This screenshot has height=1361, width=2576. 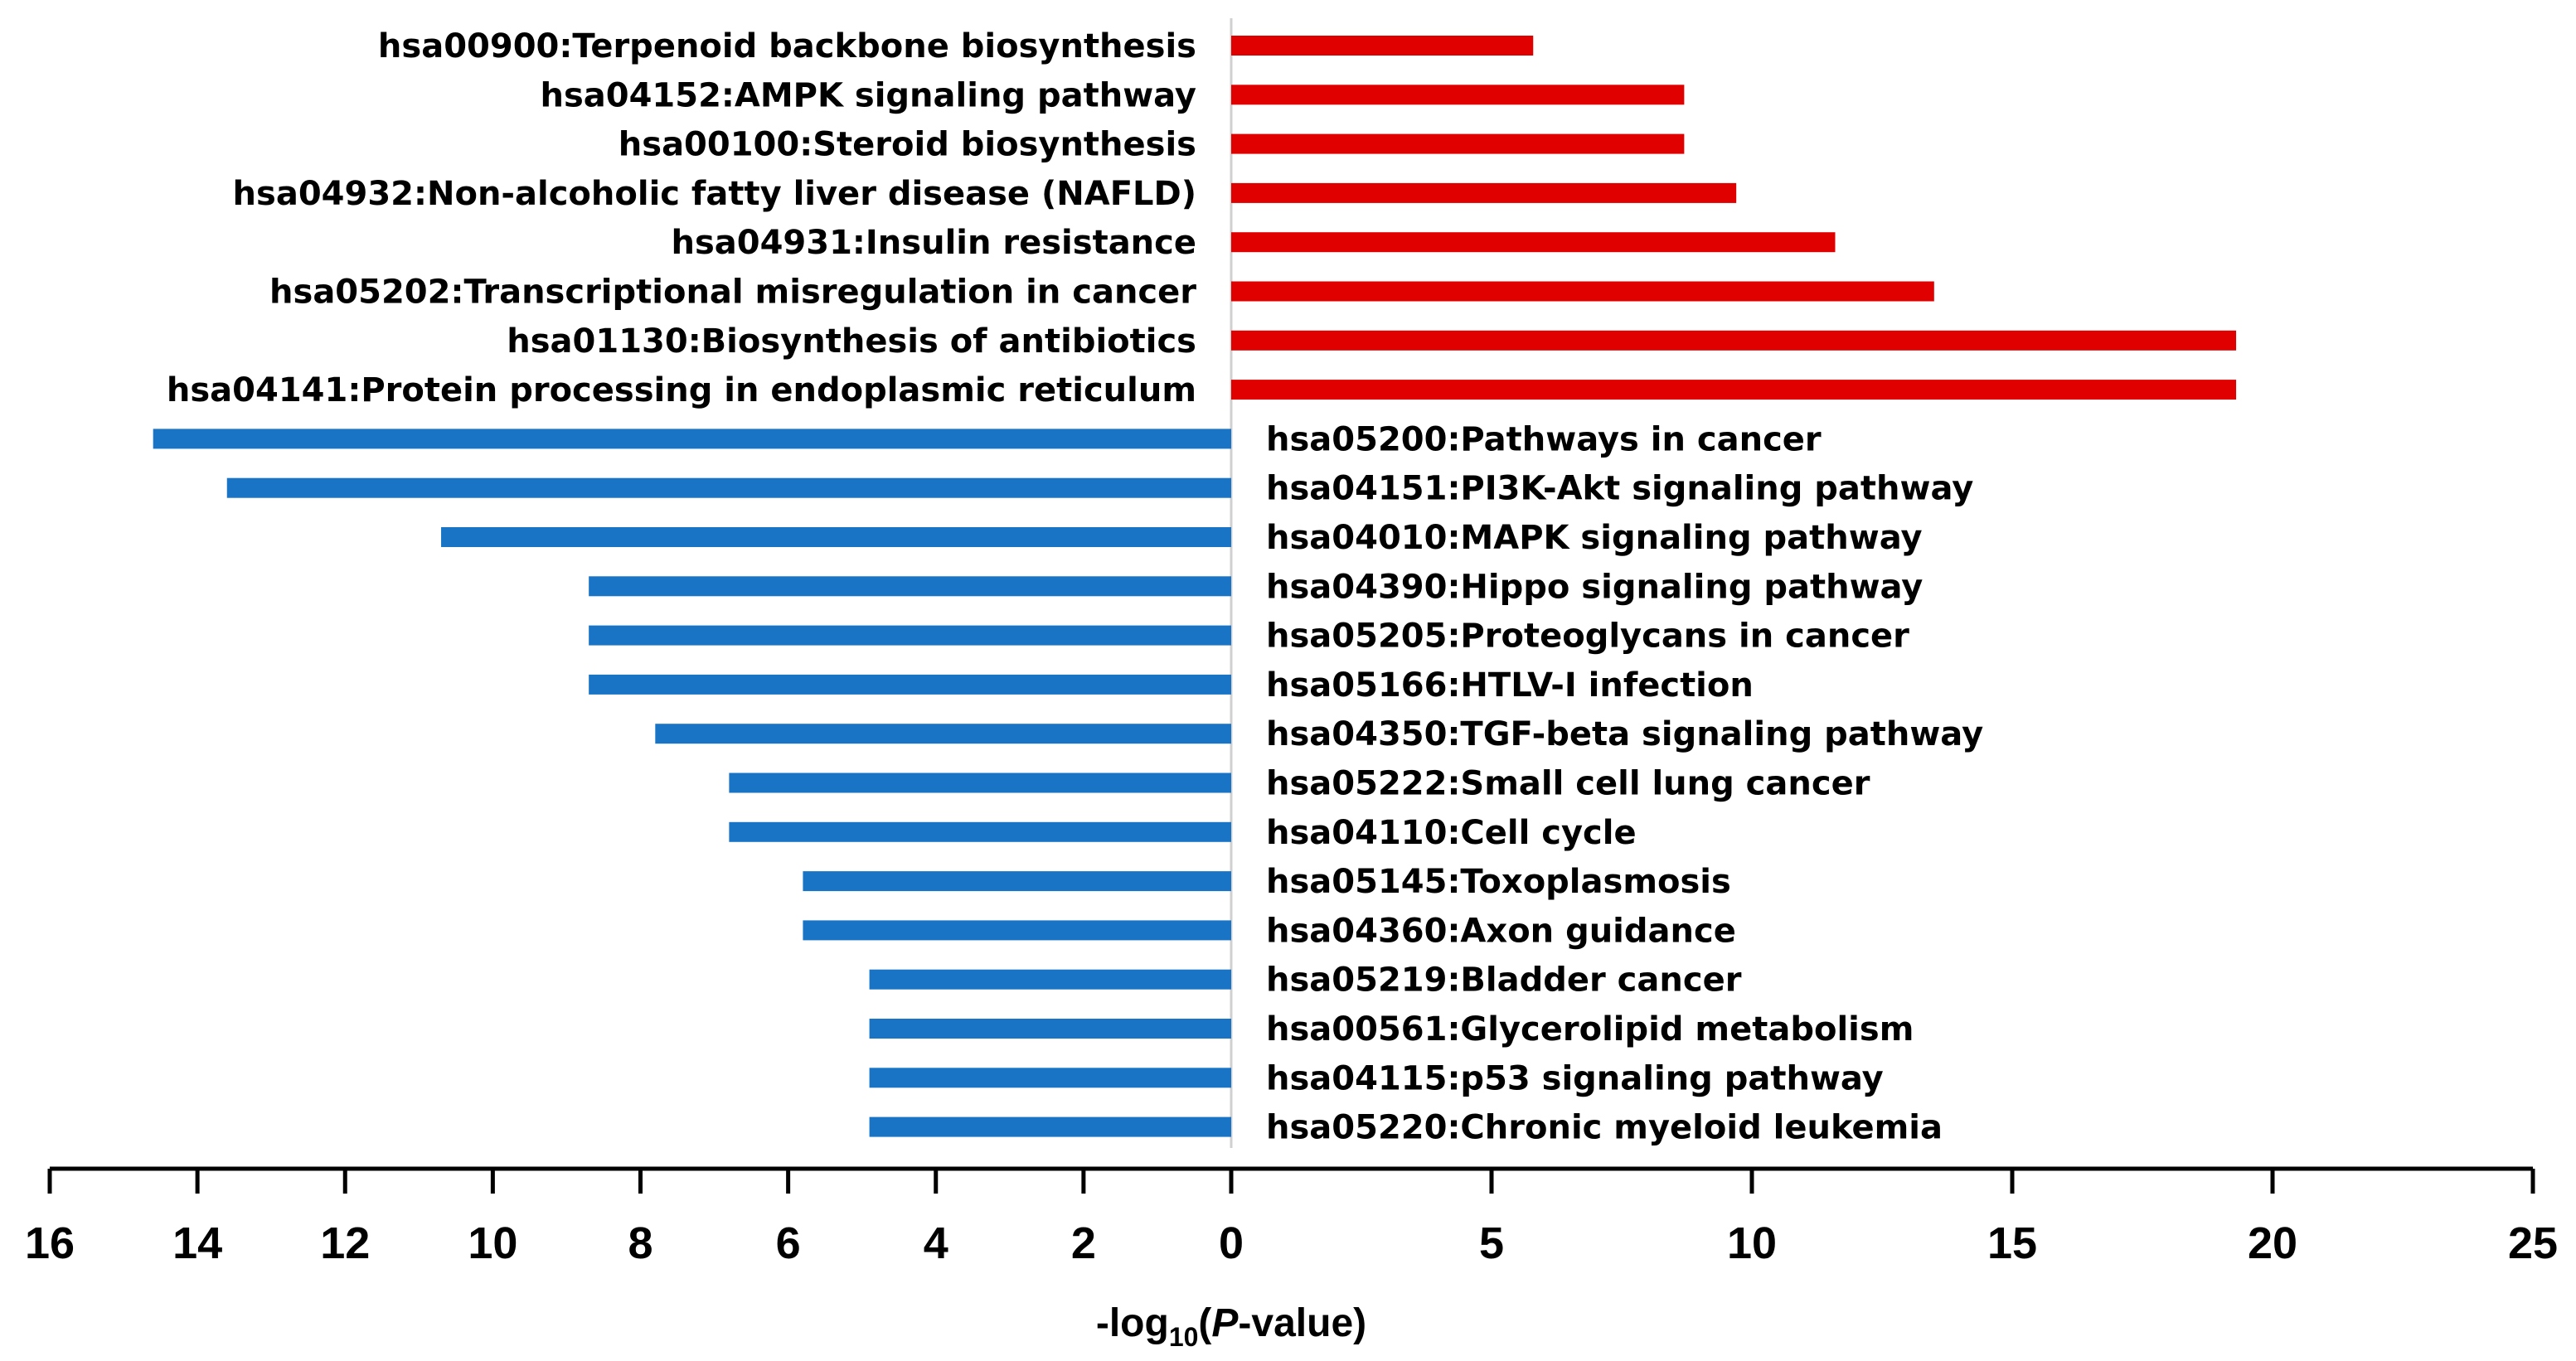 I want to click on category-label: hsa00900:Terpenoid backbone biosynthesis, so click(x=787, y=46).